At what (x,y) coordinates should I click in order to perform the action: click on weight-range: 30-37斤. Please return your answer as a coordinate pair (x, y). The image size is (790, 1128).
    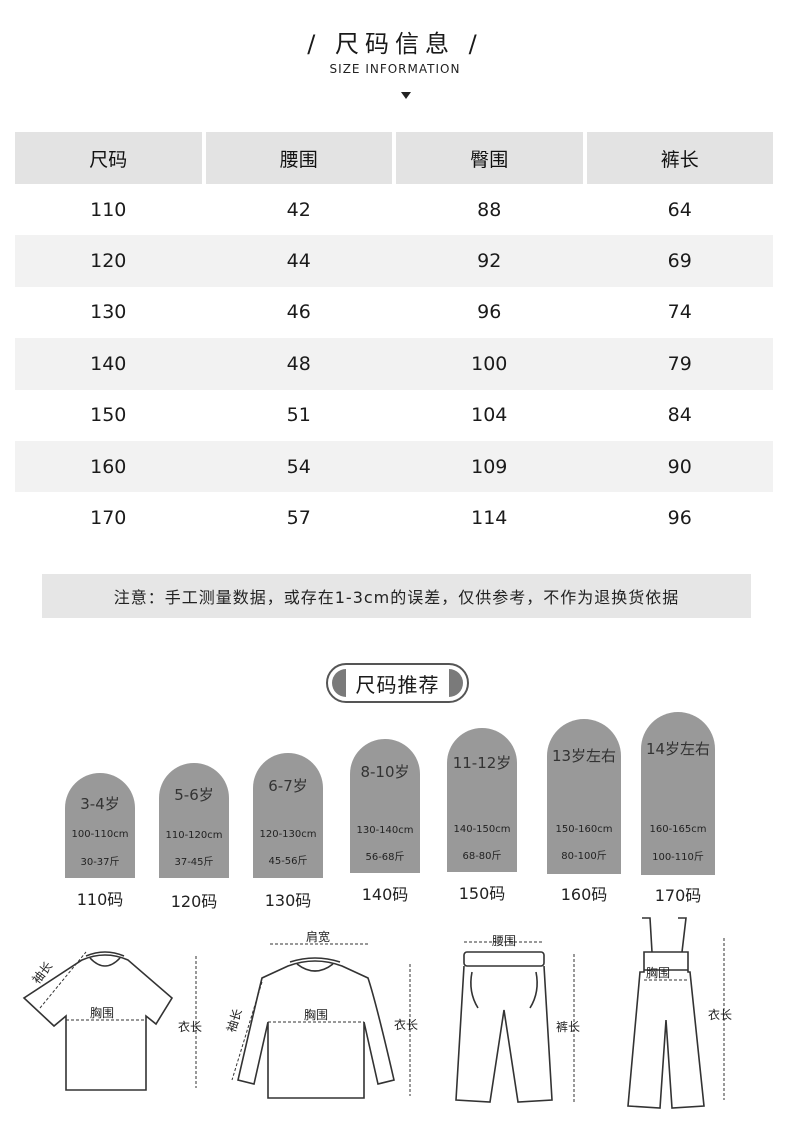
    Looking at the image, I should click on (100, 862).